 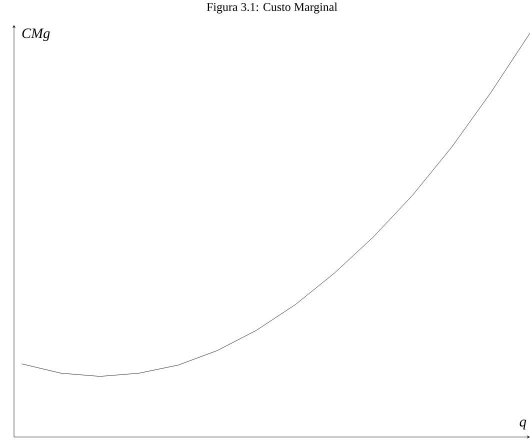 I want to click on y-axis-title: CMg, so click(x=36, y=35).